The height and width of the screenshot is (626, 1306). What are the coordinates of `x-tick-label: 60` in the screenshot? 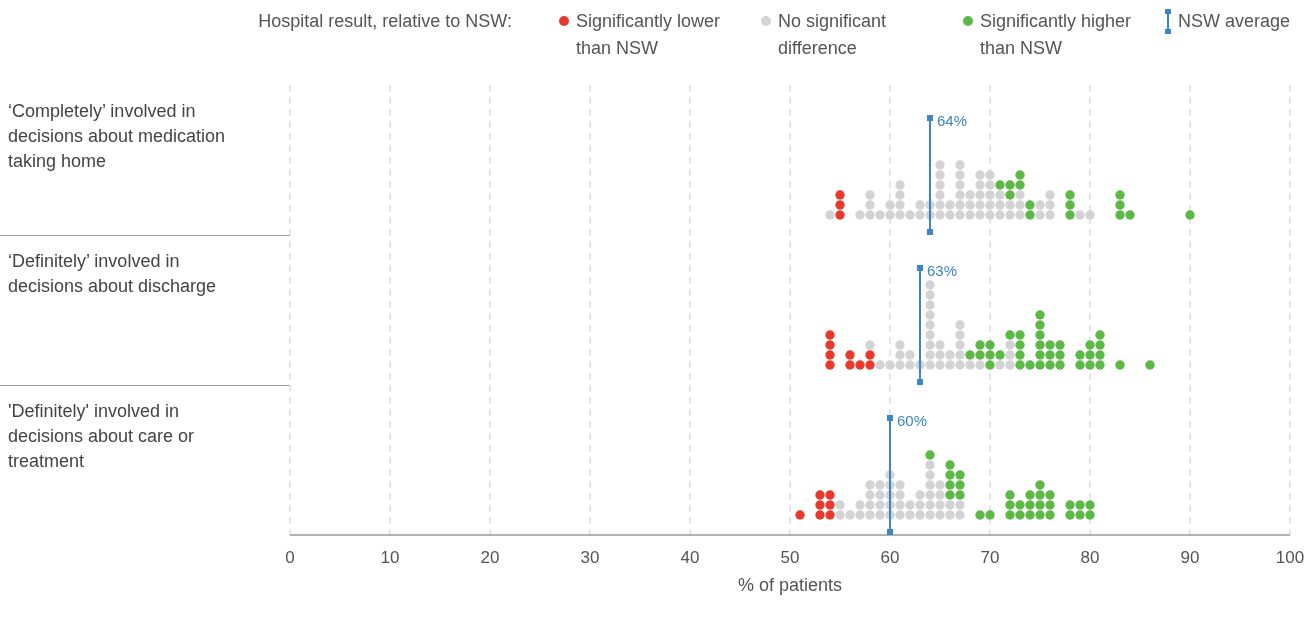 It's located at (890, 558).